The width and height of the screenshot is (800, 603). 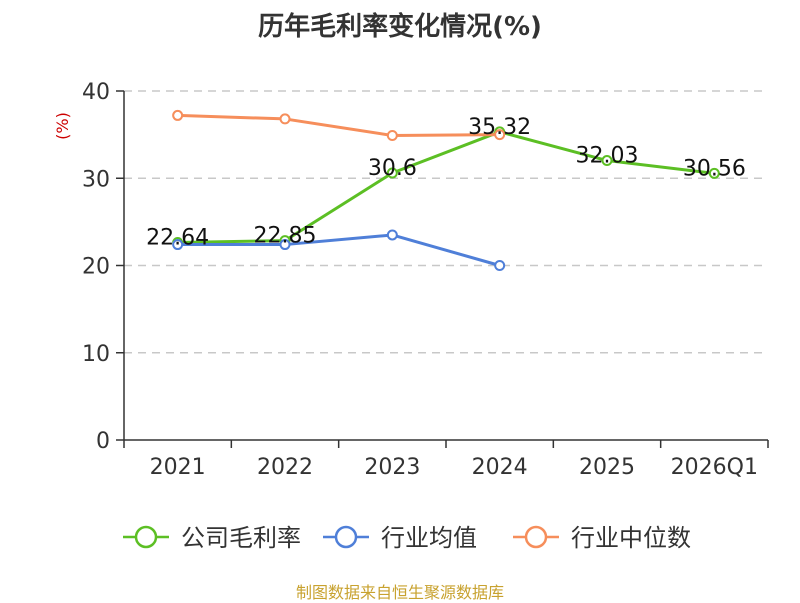 I want to click on data-label-2022: 22.85, so click(x=285, y=236).